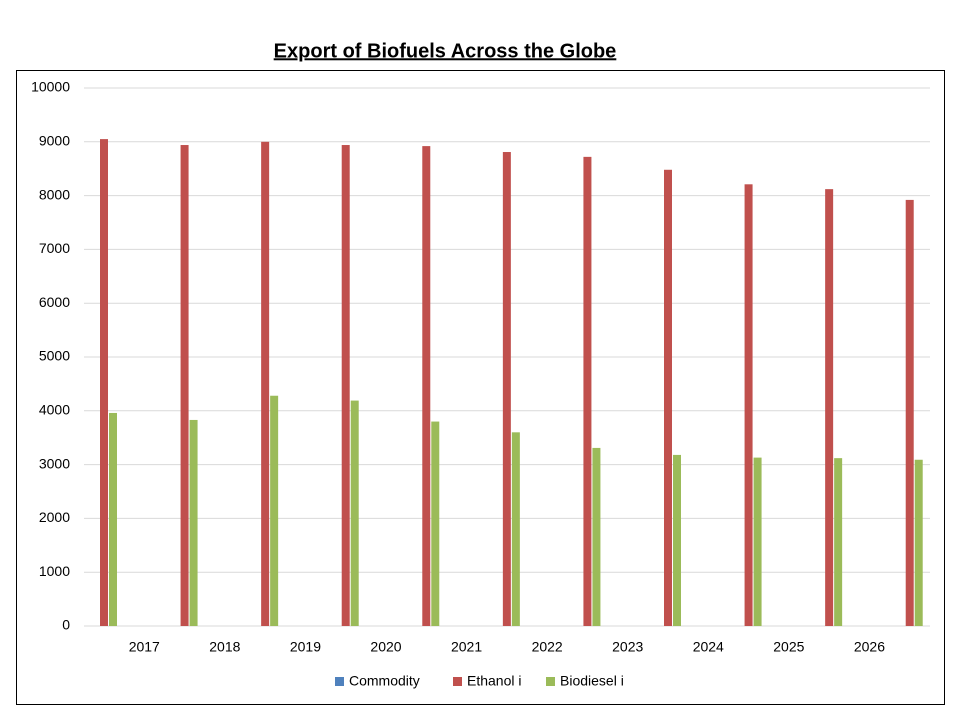 Image resolution: width=960 pixels, height=725 pixels. I want to click on x-tick-label: 2025, so click(788, 647).